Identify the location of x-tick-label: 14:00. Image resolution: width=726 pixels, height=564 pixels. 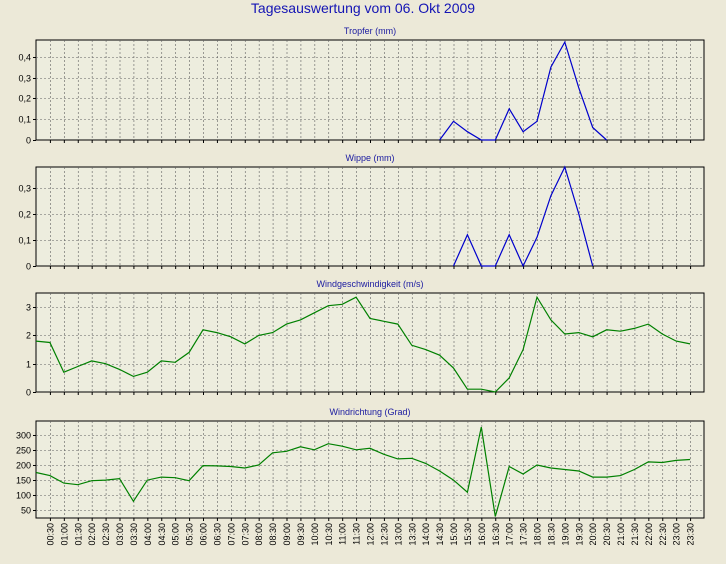
(426, 534).